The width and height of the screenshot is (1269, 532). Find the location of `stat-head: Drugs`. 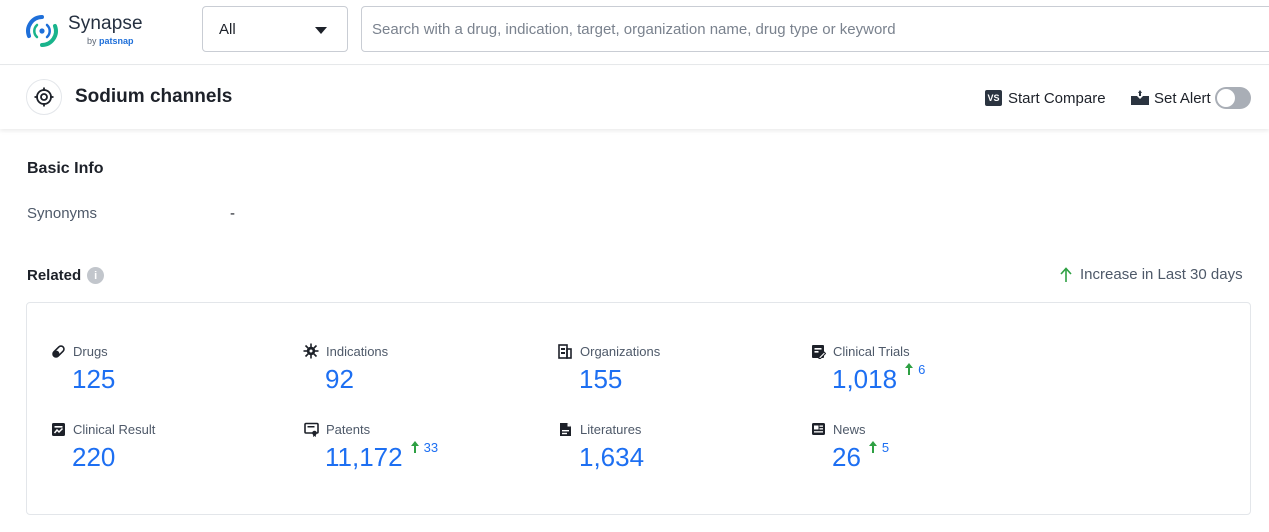

stat-head: Drugs is located at coordinates (82, 351).